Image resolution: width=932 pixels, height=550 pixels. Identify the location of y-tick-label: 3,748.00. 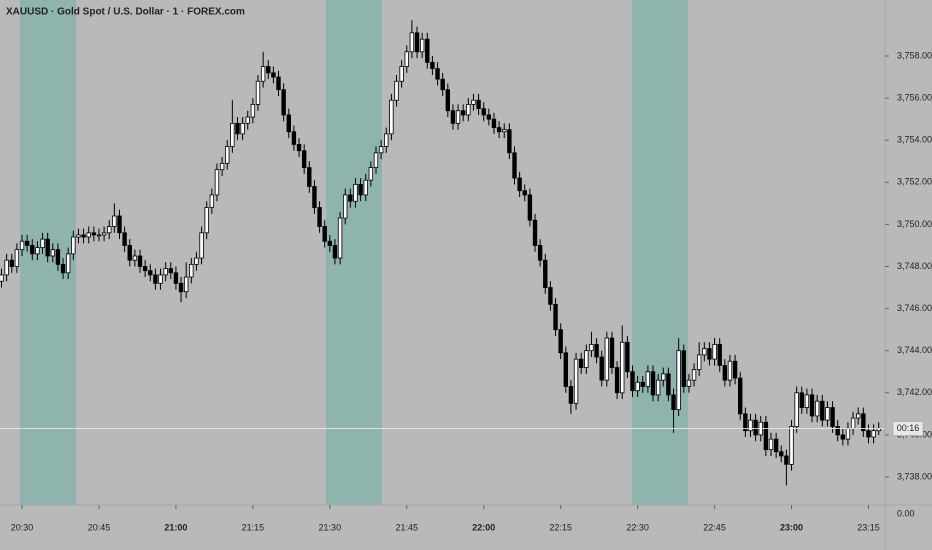
(914, 266).